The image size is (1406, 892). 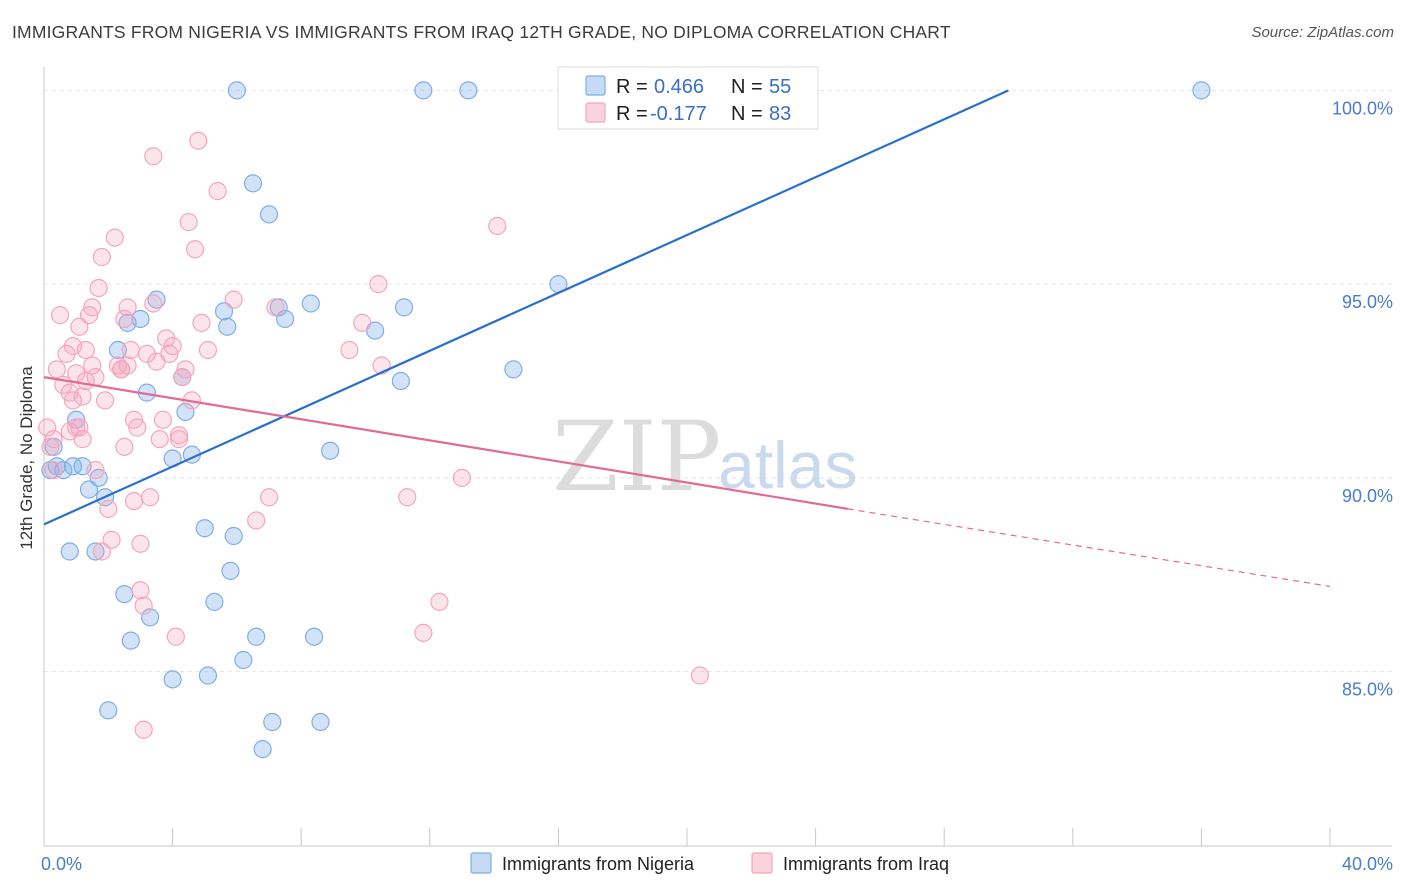 What do you see at coordinates (1322, 32) in the screenshot?
I see `source-credit: Source: ZipAtlas.com` at bounding box center [1322, 32].